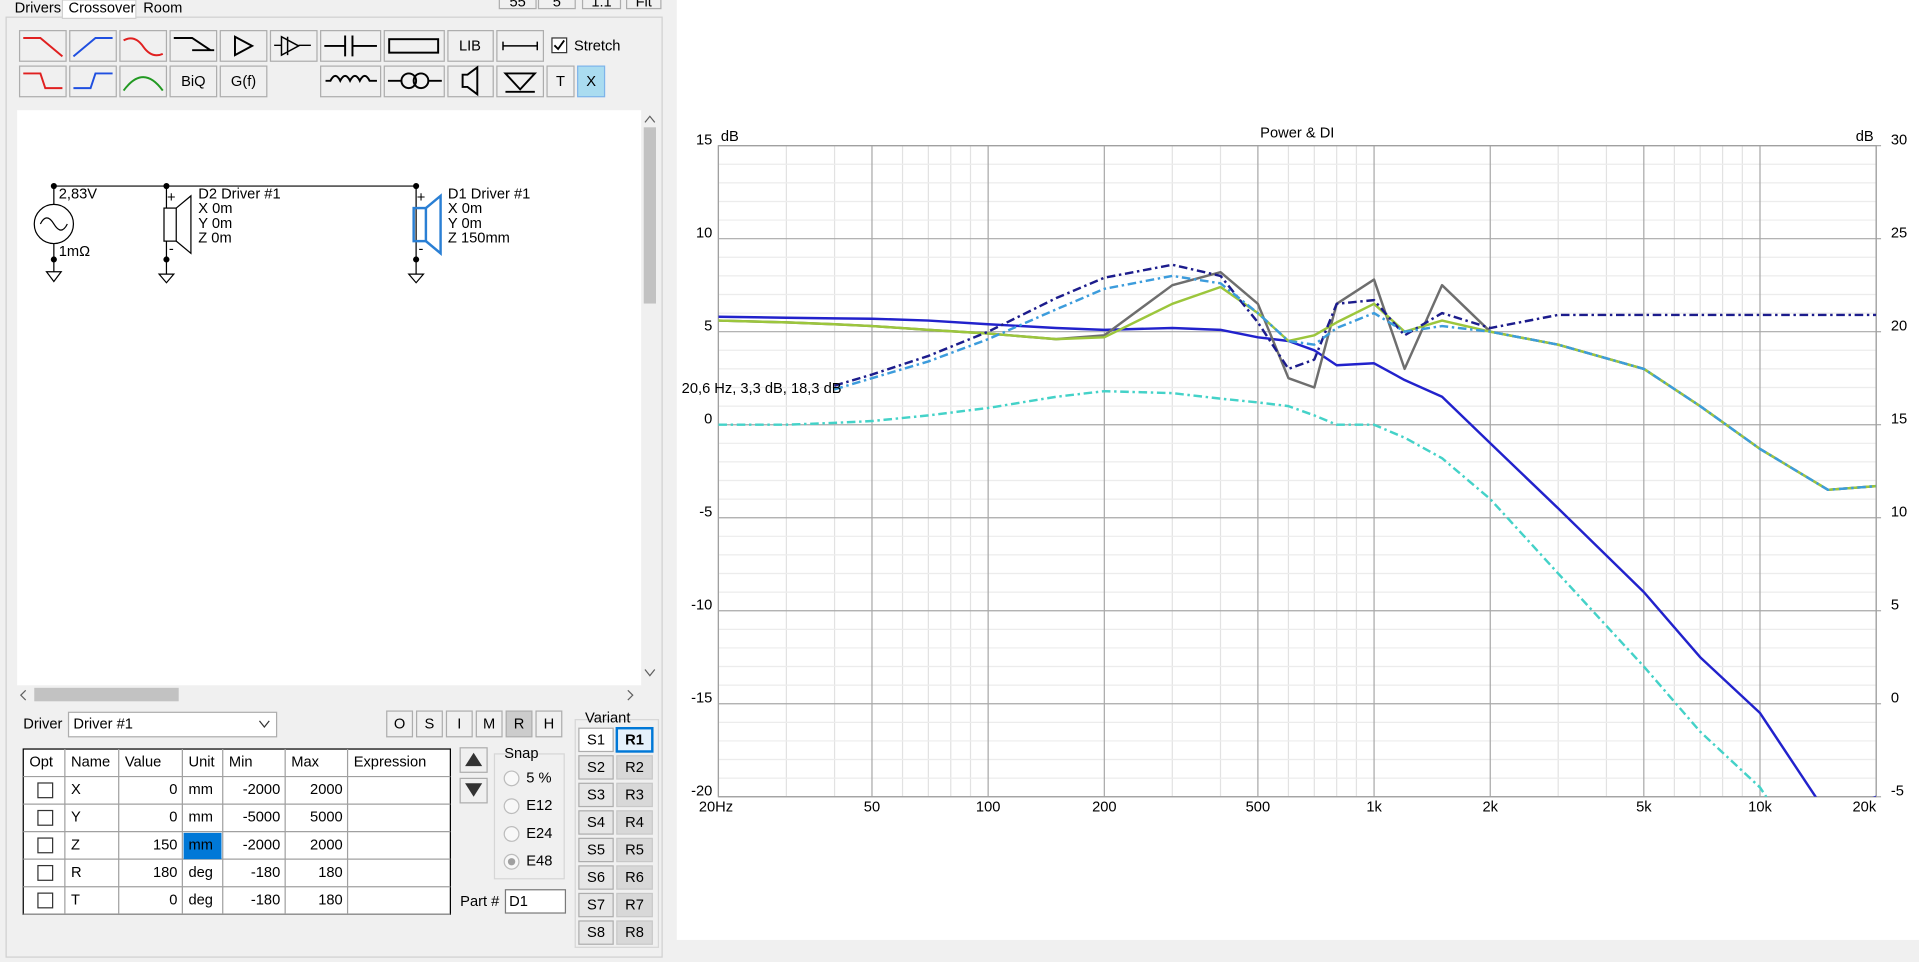  I want to click on table-cell: T, so click(75, 900).